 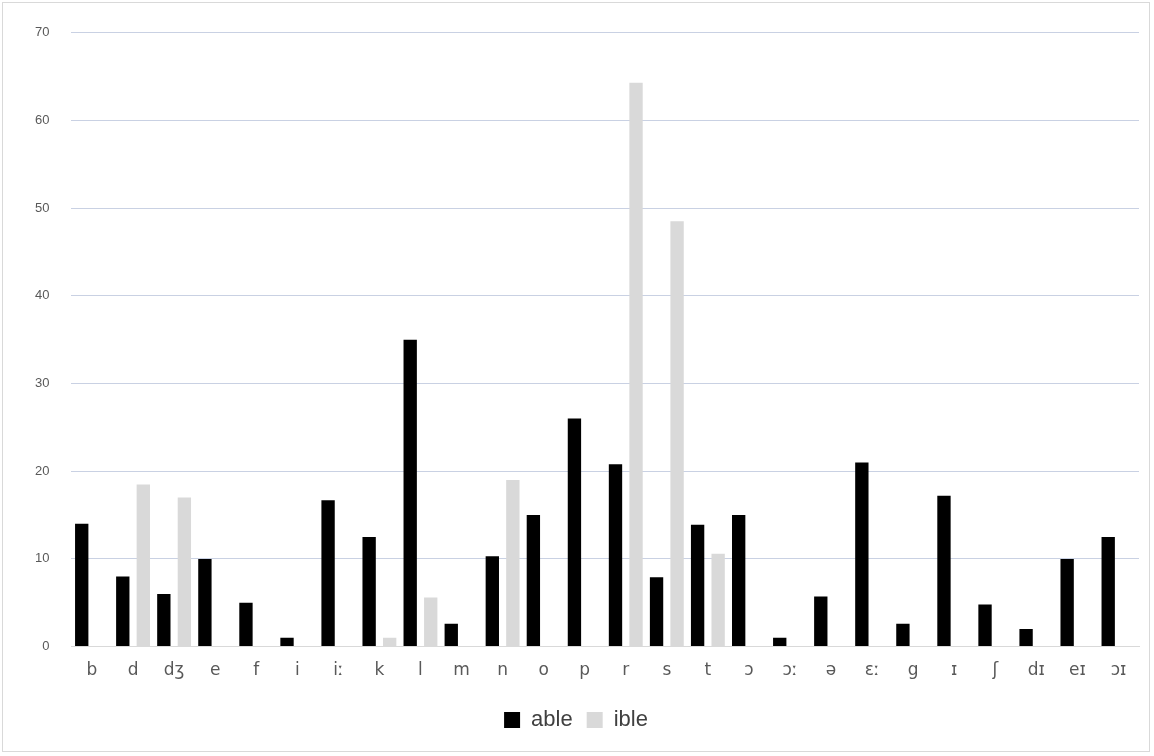 What do you see at coordinates (790, 669) in the screenshot?
I see `x-tick-label: ɔː` at bounding box center [790, 669].